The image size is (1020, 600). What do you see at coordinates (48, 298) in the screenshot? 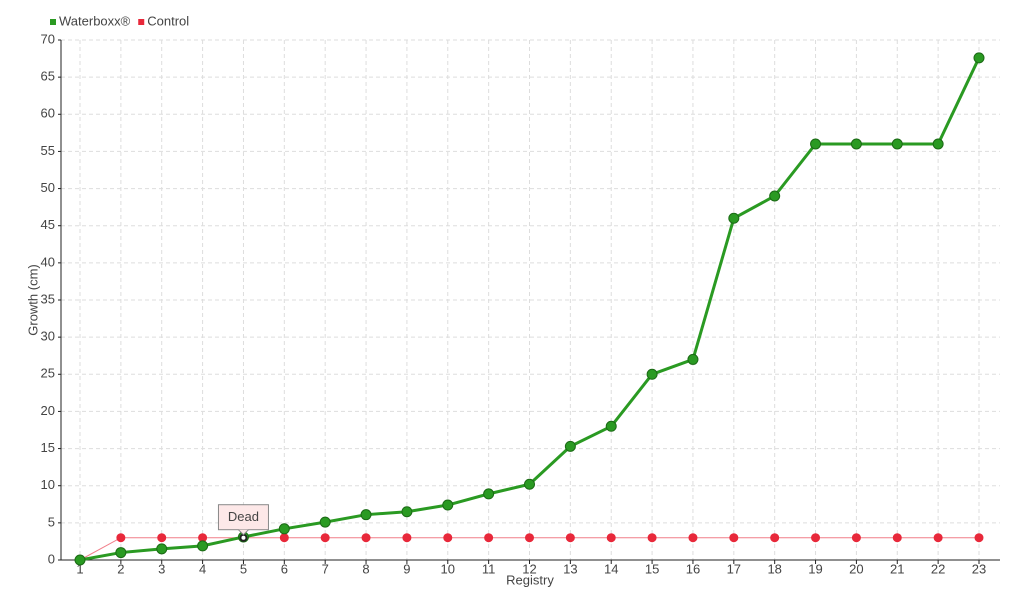
I see `y-tick-label: 35` at bounding box center [48, 298].